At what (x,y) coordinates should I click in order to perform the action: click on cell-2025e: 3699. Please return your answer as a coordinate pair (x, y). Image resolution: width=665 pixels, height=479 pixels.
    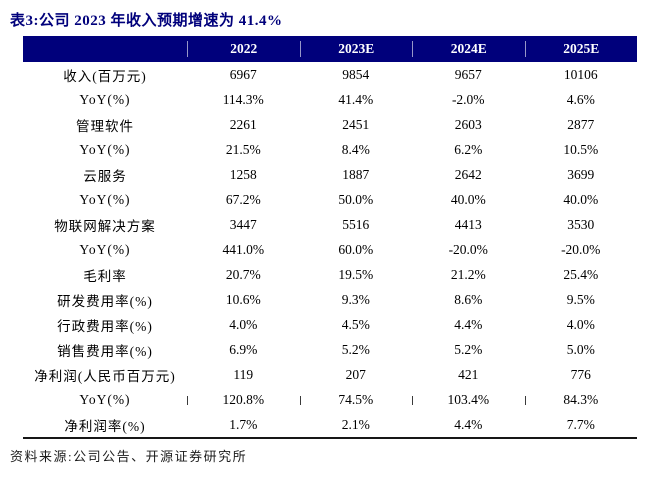
    Looking at the image, I should click on (581, 174).